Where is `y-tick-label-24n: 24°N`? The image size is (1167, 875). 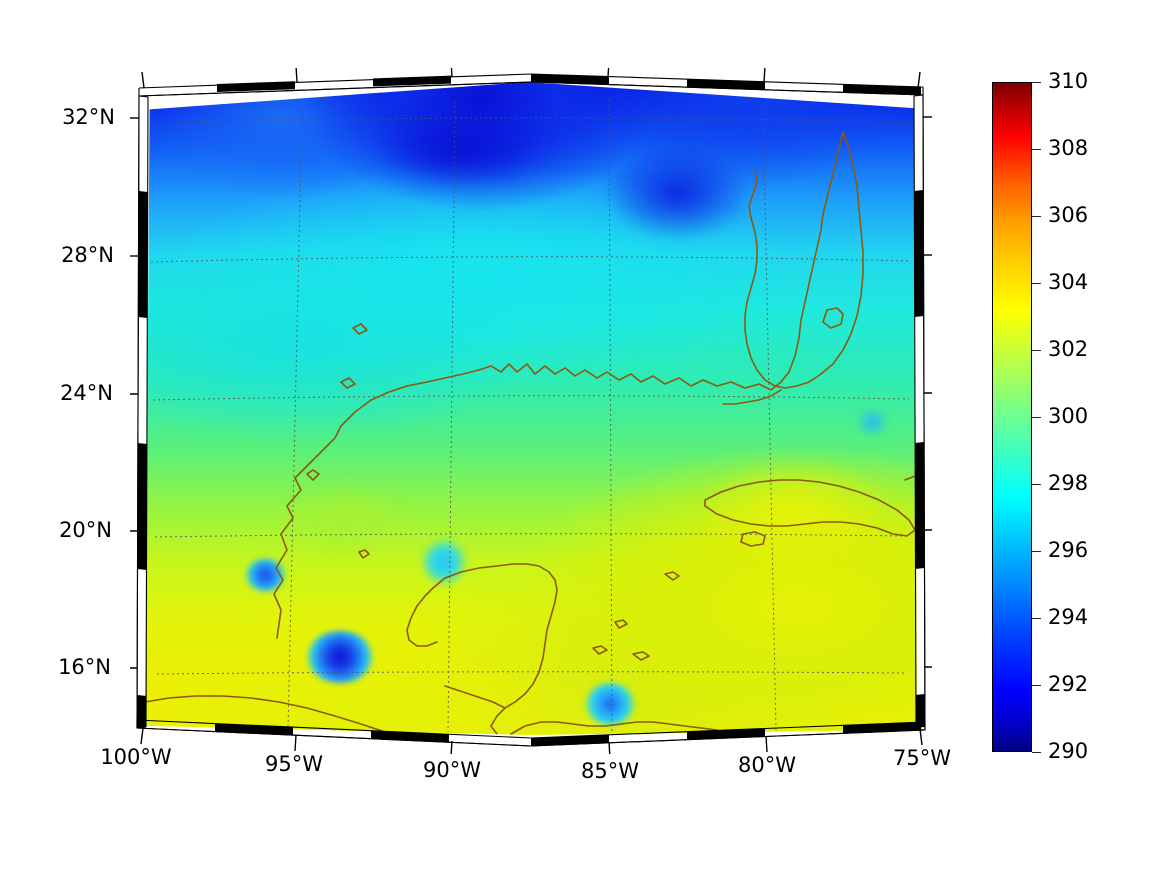
y-tick-label-24n: 24°N is located at coordinates (86, 393).